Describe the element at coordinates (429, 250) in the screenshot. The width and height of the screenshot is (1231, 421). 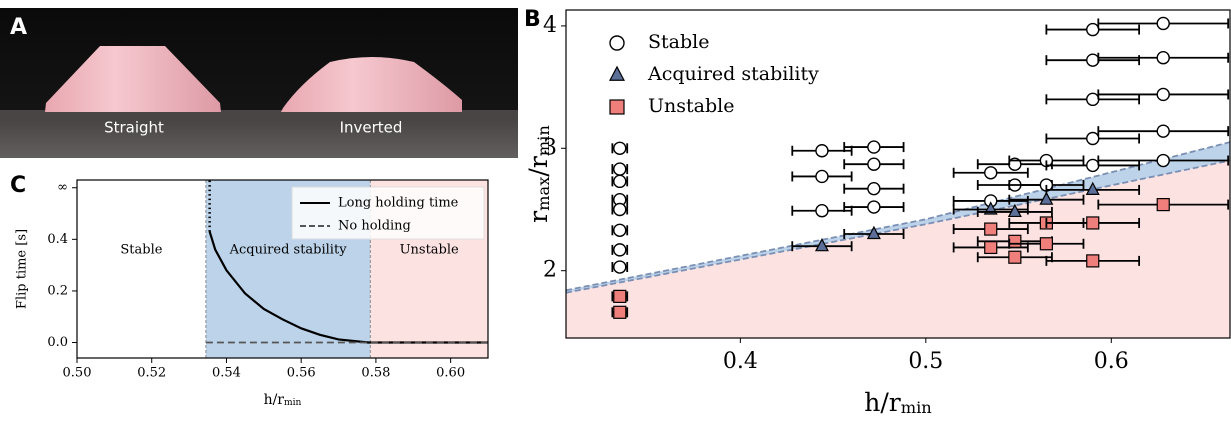
I see `region-label: Unstable` at that location.